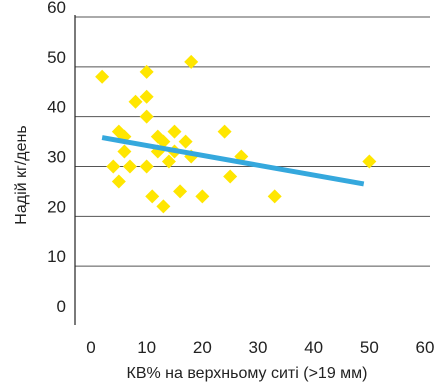 Image resolution: width=437 pixels, height=385 pixels. Describe the element at coordinates (247, 373) in the screenshot. I see `x-axis-title: КВ% на верхньому ситі (>19 мм)` at that location.